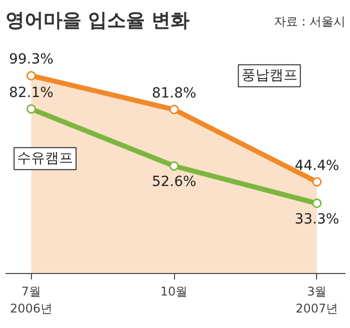 The image size is (350, 328). I want to click on x-tick-label: 3월 2007년, so click(317, 300).